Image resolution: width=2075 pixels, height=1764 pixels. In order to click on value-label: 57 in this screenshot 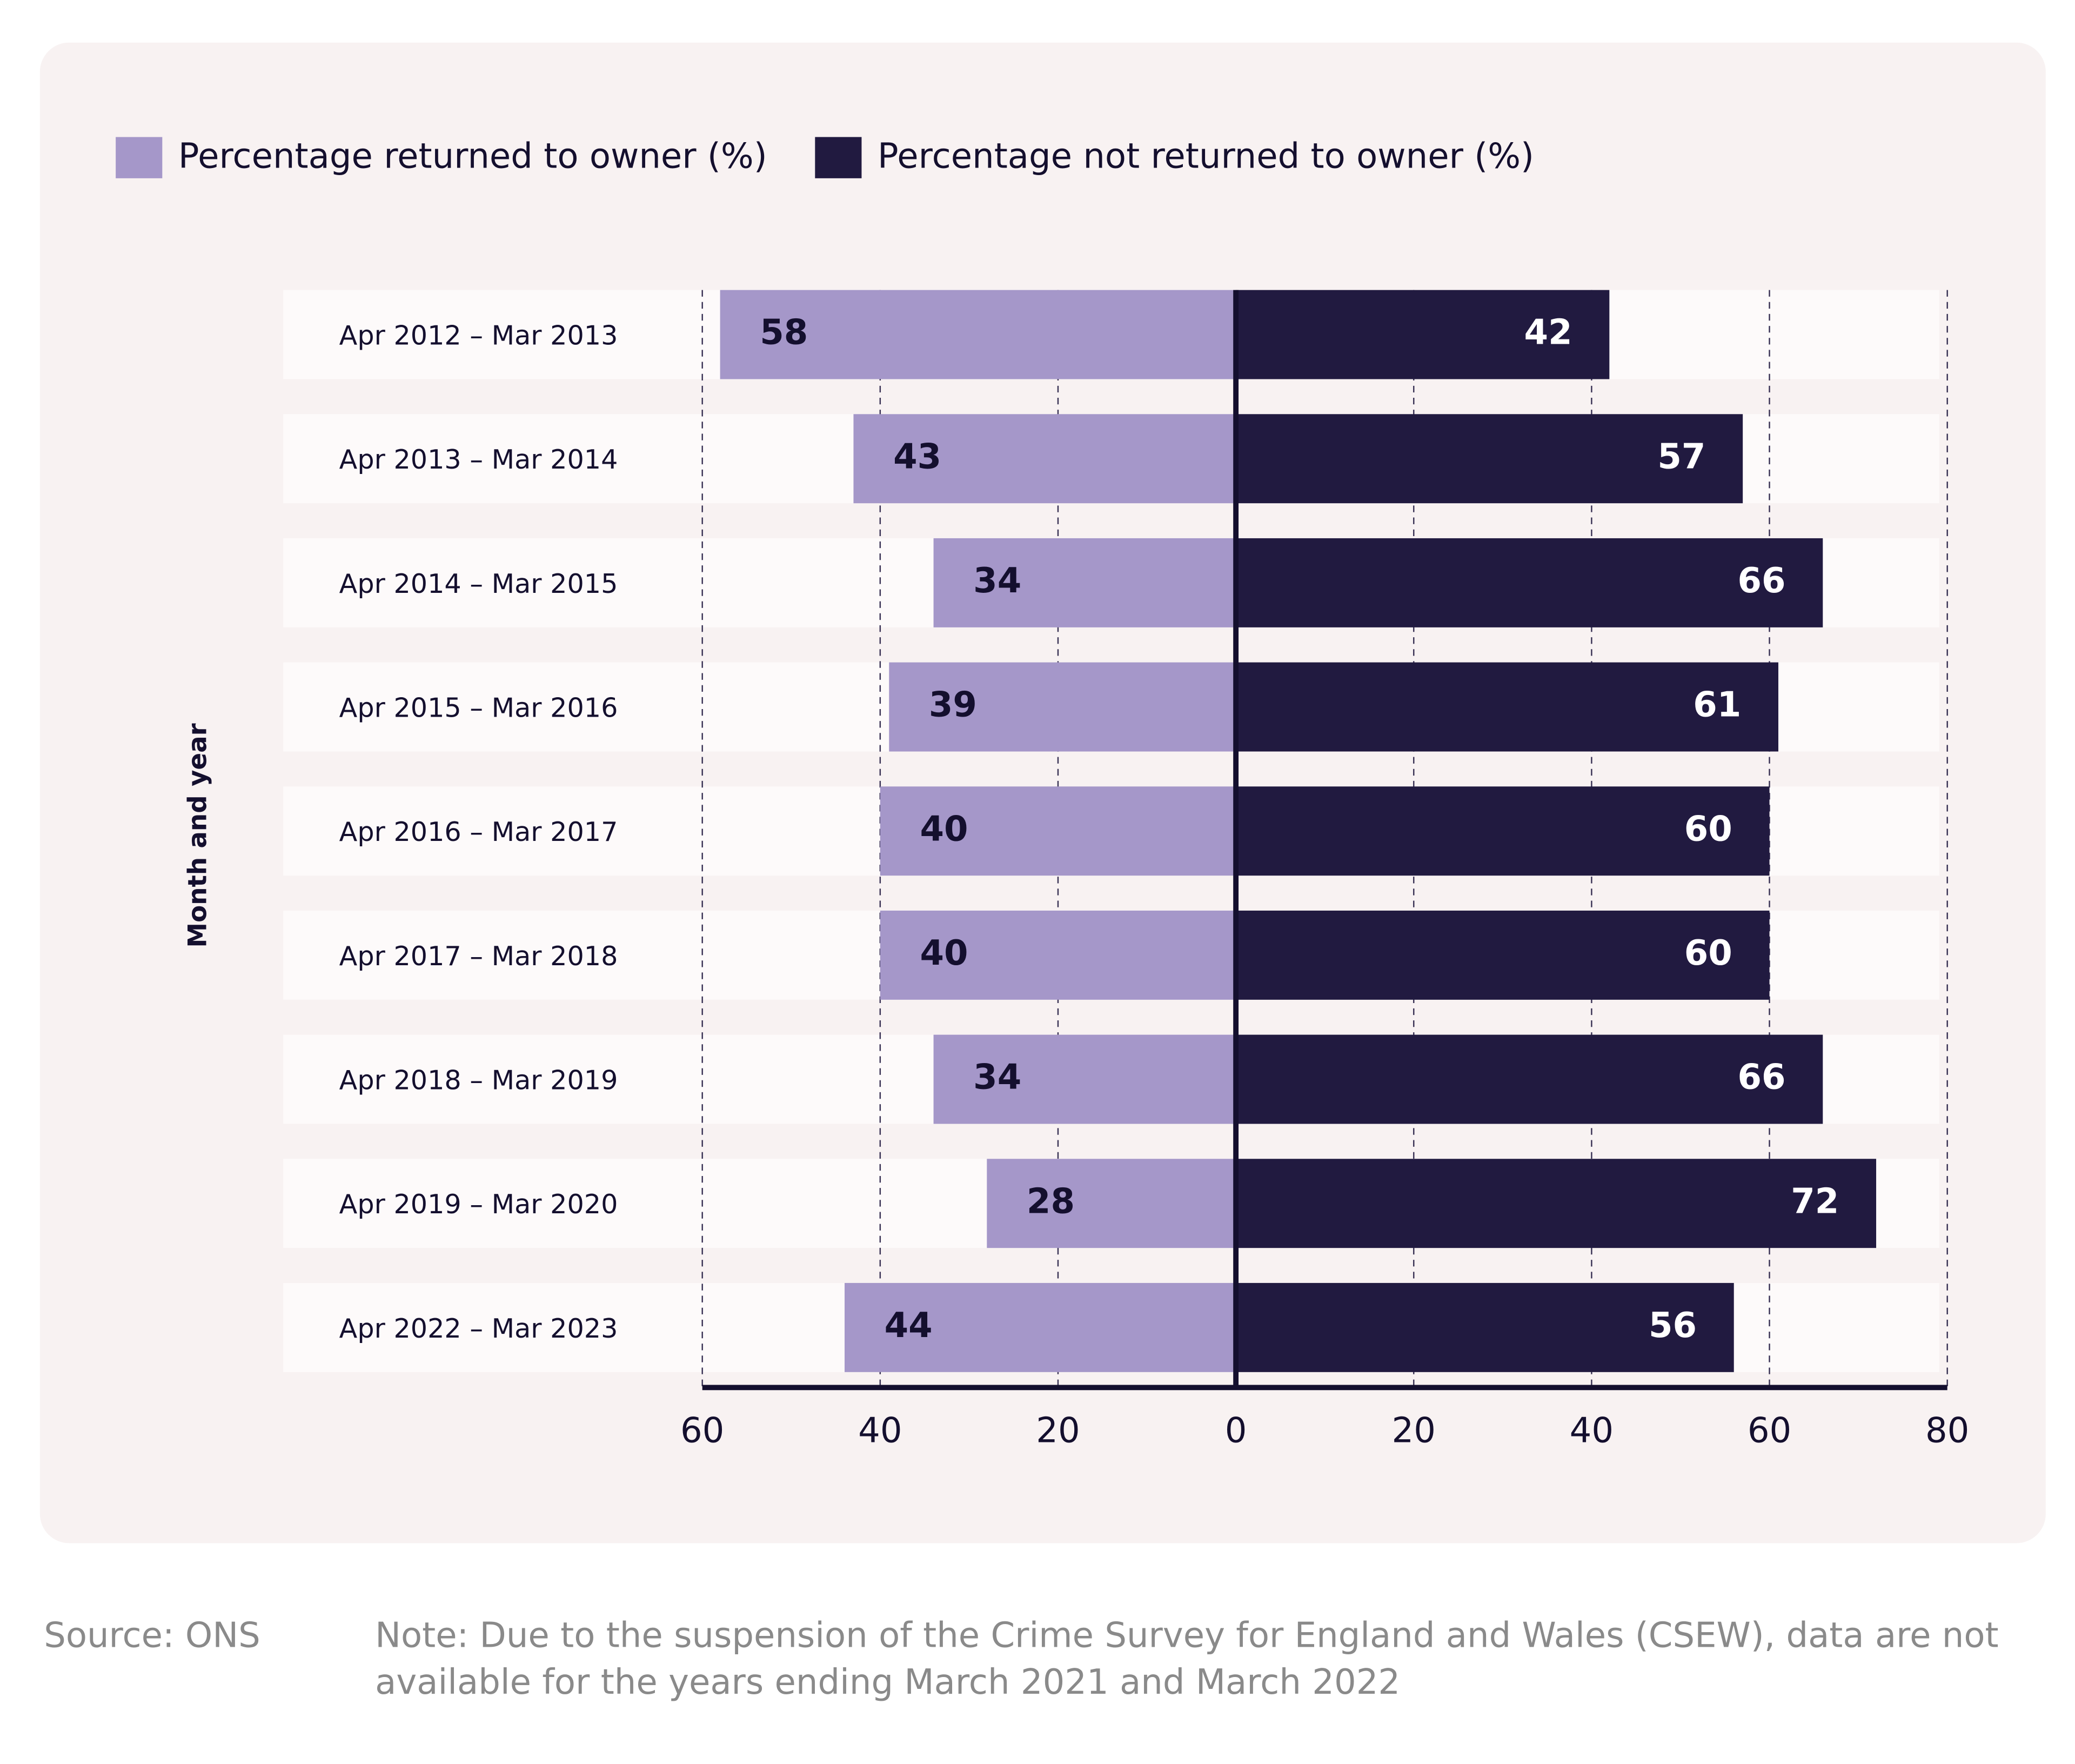, I will do `click(1681, 457)`.